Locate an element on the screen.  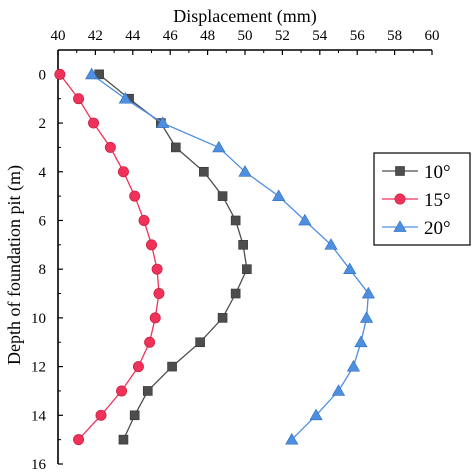
x-tick-label: 50 is located at coordinates (245, 36).